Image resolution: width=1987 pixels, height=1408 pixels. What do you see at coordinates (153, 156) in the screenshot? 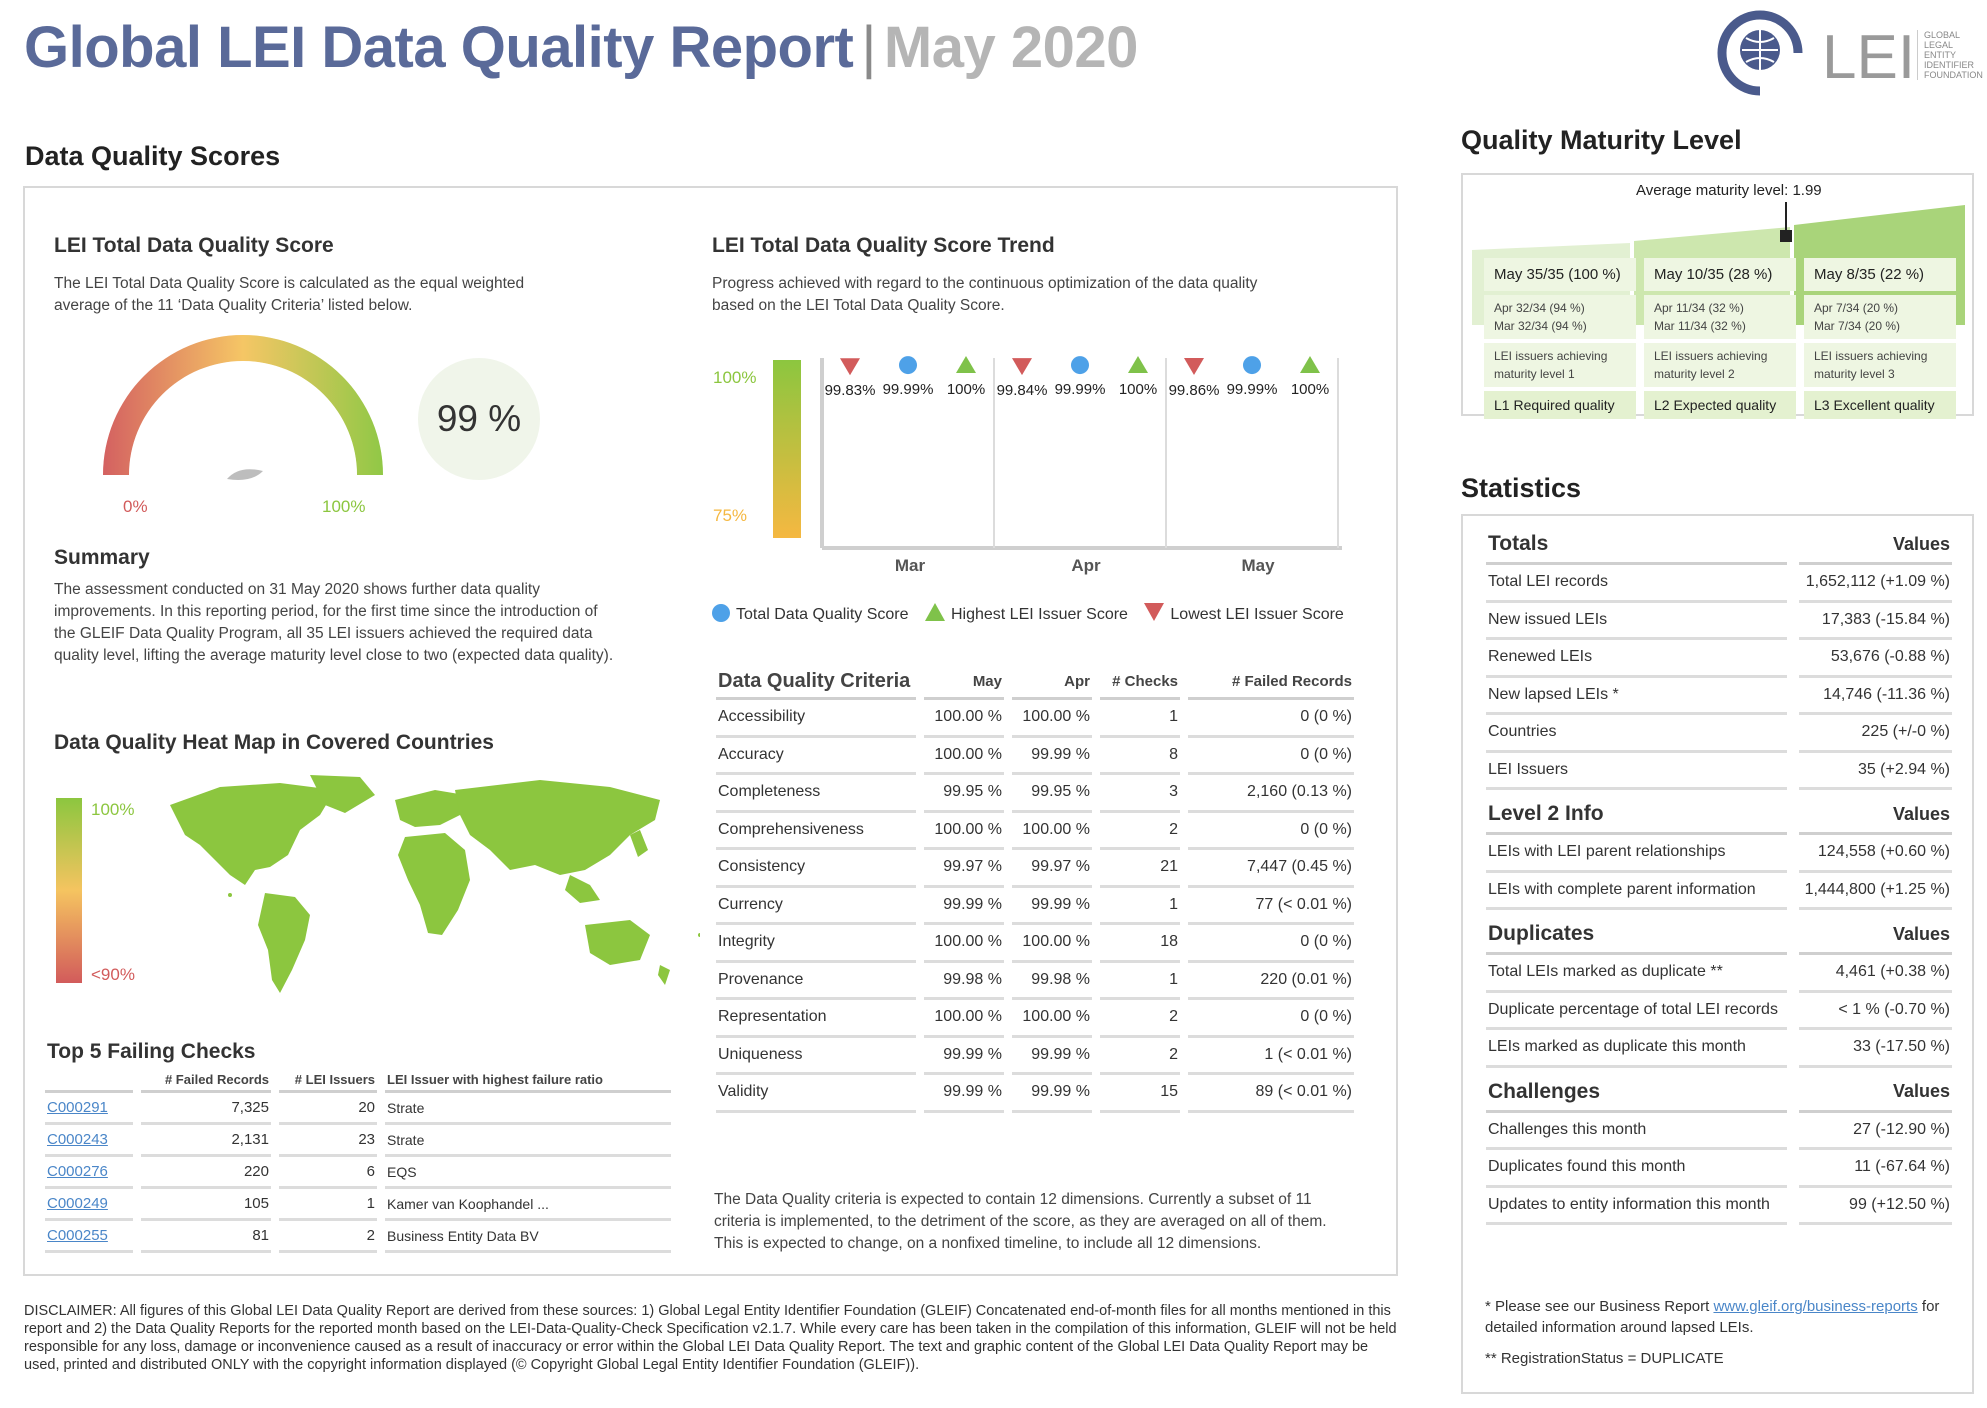
I see `dq-scores-title: Data Quality Scores` at bounding box center [153, 156].